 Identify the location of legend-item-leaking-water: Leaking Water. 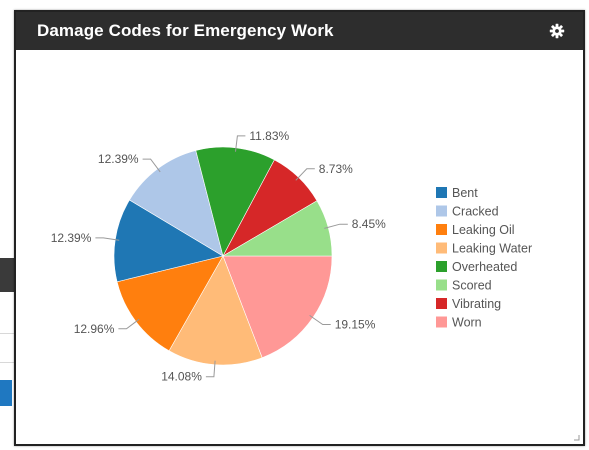
(484, 249).